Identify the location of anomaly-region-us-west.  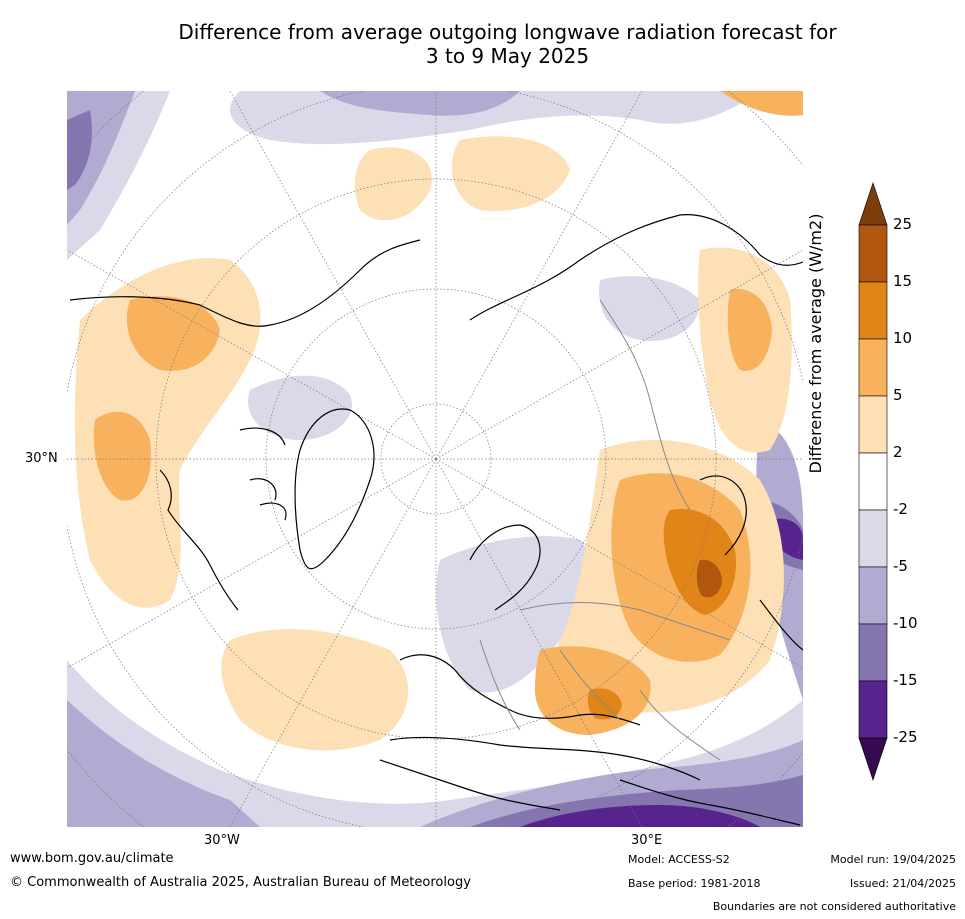
(122, 456).